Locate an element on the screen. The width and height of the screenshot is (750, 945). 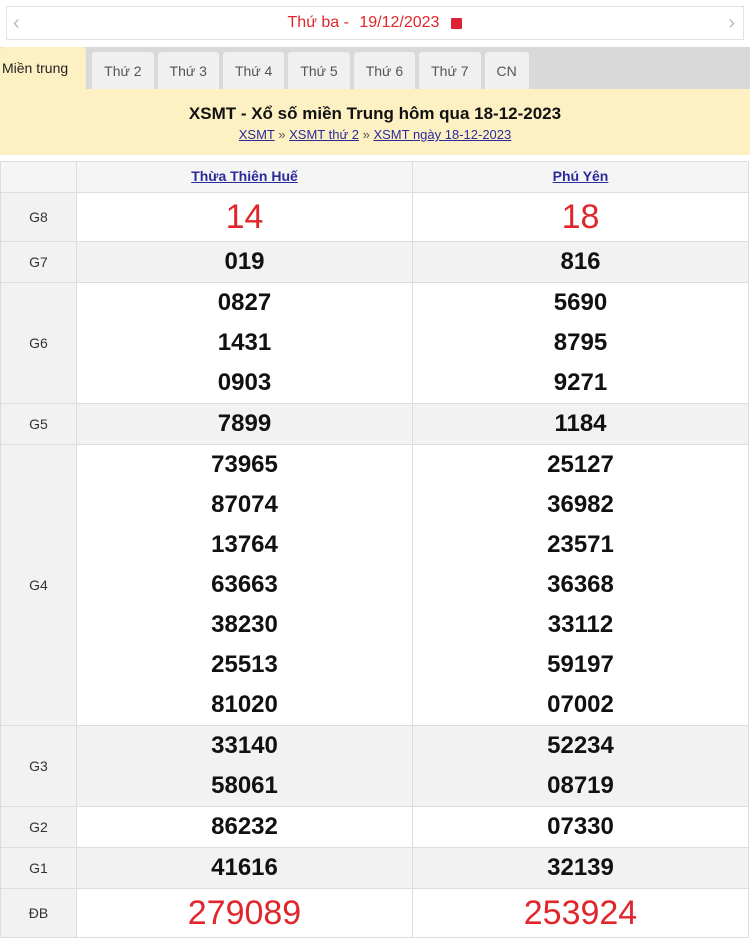
prize-label: G1 is located at coordinates (38, 868).